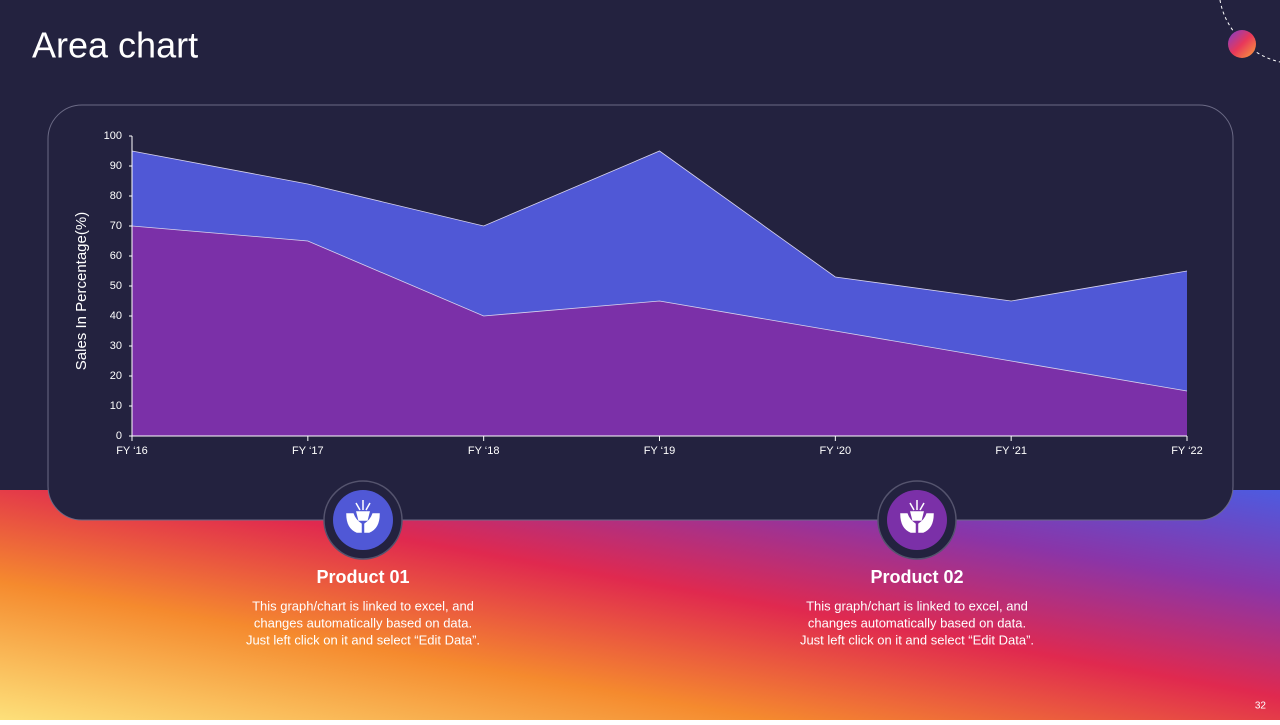  I want to click on x-tick-label: FY ‘17, so click(308, 451).